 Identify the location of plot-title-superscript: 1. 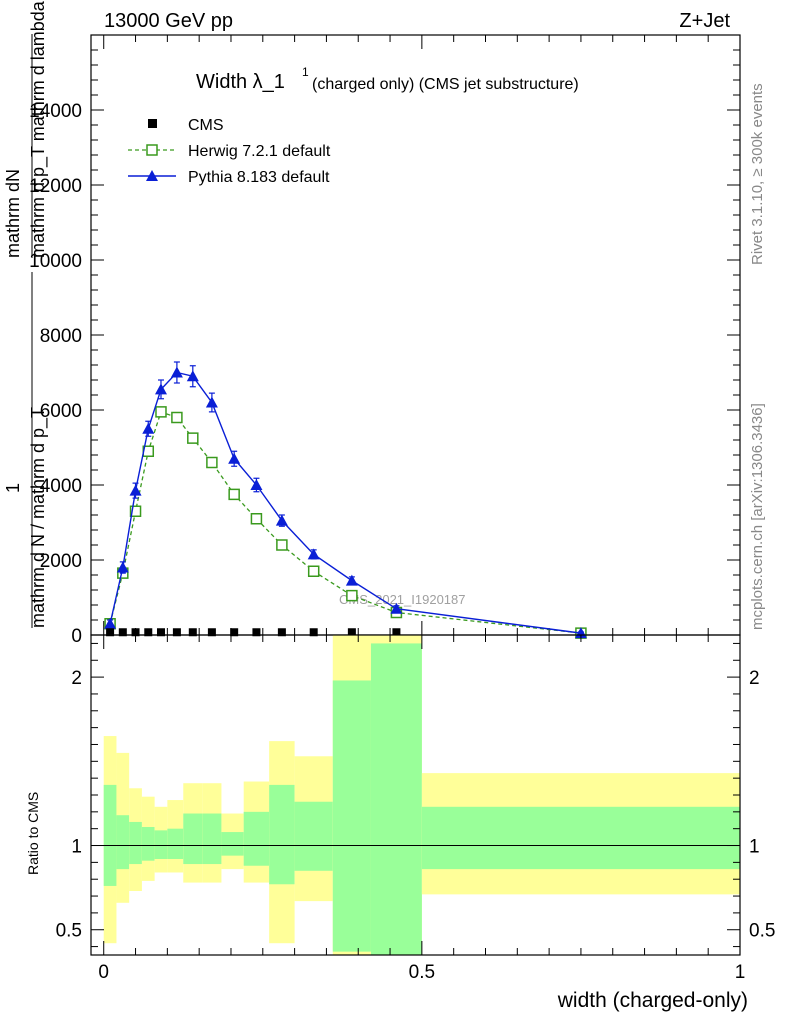
(305, 72).